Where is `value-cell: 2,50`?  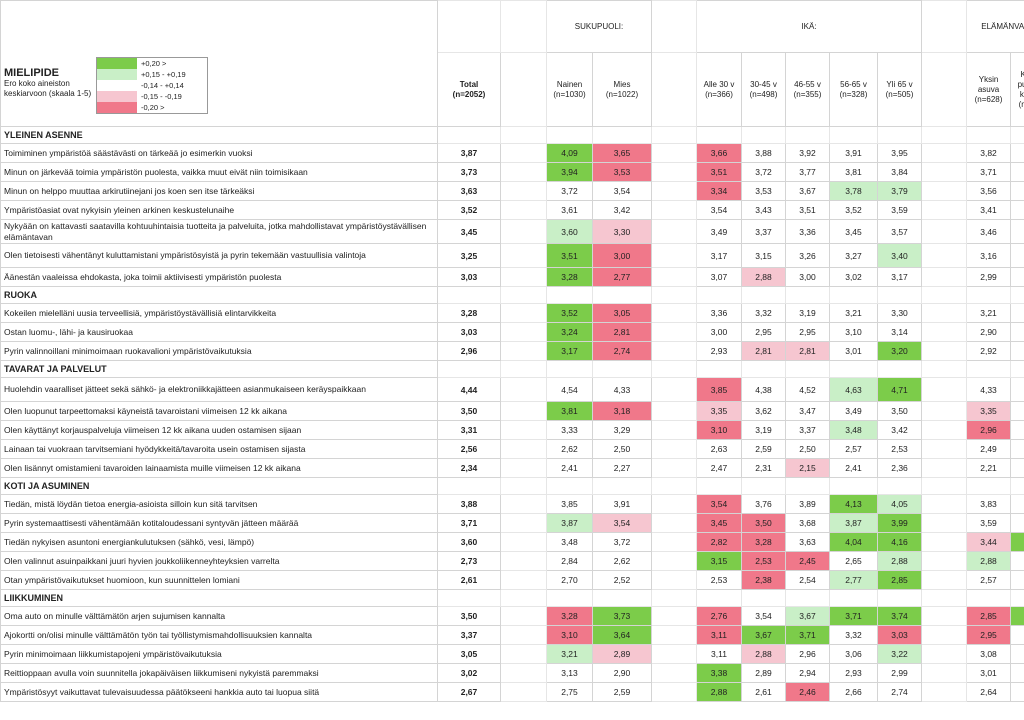
value-cell: 2,50 is located at coordinates (622, 449).